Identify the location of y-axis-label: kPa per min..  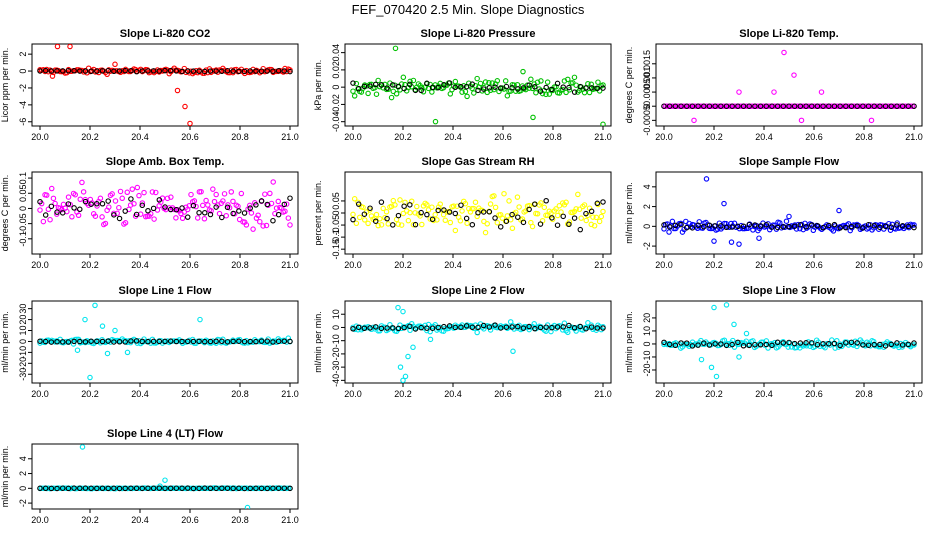
(318, 85).